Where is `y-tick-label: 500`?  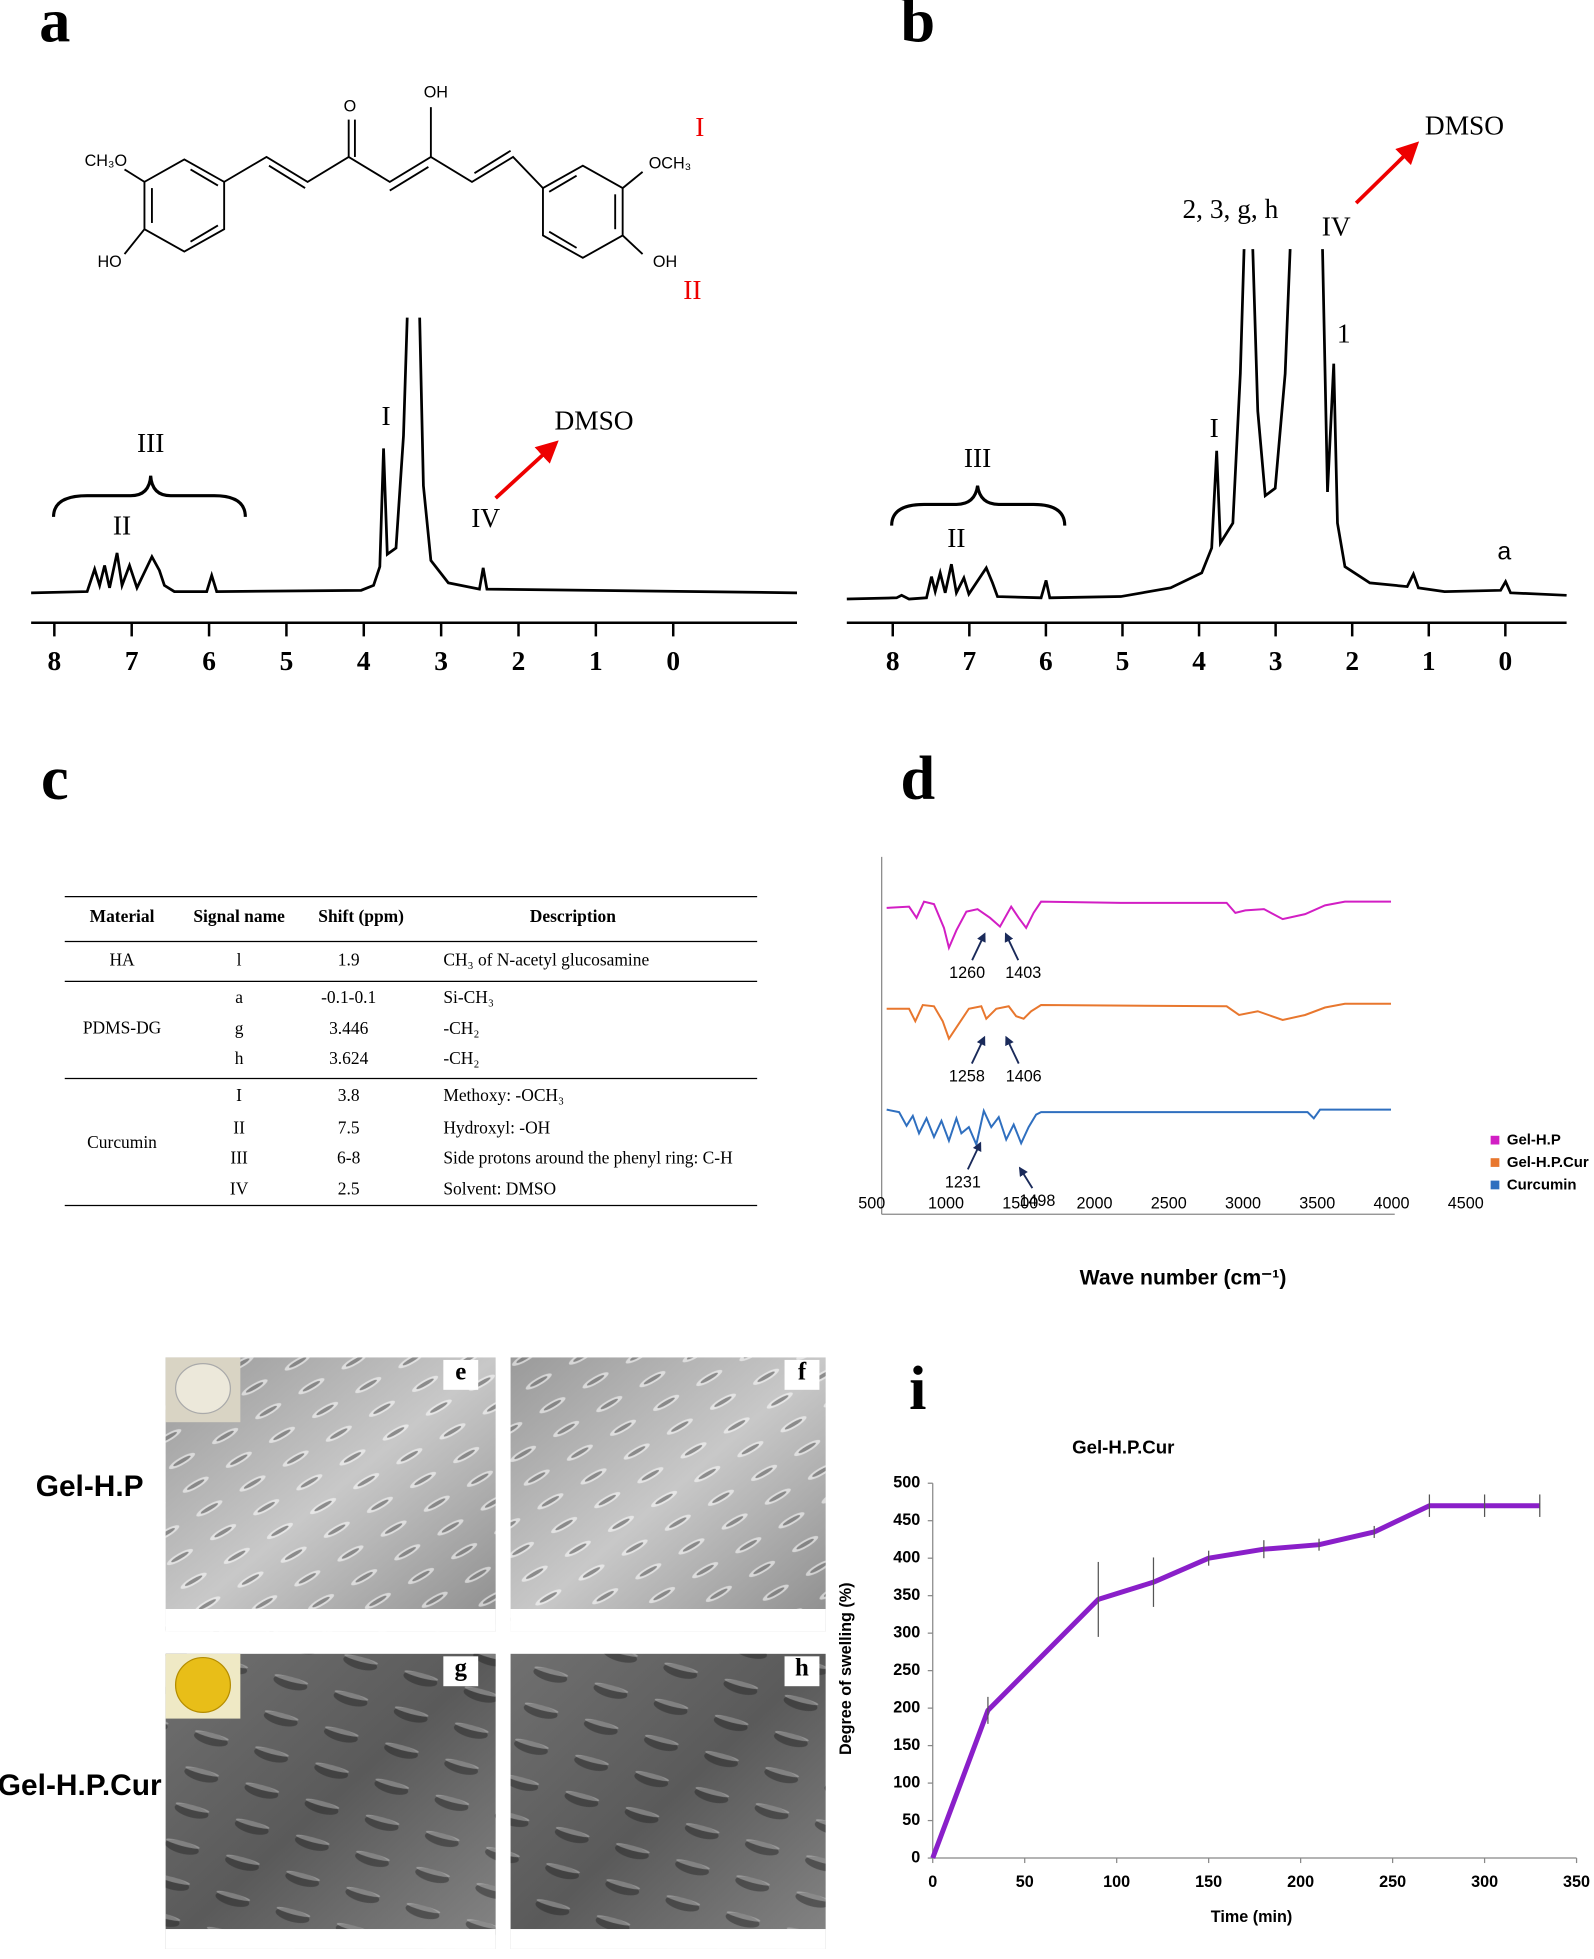 y-tick-label: 500 is located at coordinates (906, 1483).